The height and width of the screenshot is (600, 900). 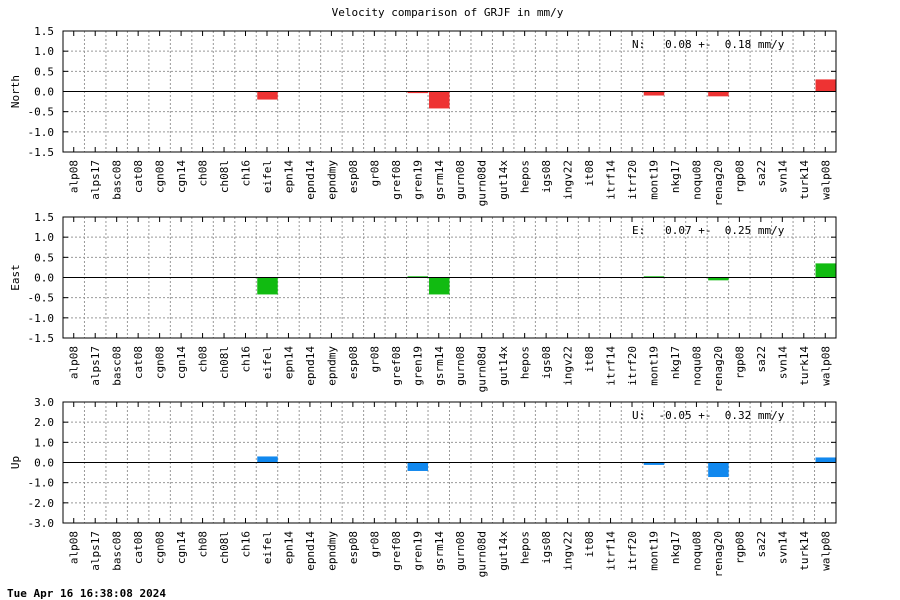 I want to click on x-tick-label: renag20, so click(x=718, y=183).